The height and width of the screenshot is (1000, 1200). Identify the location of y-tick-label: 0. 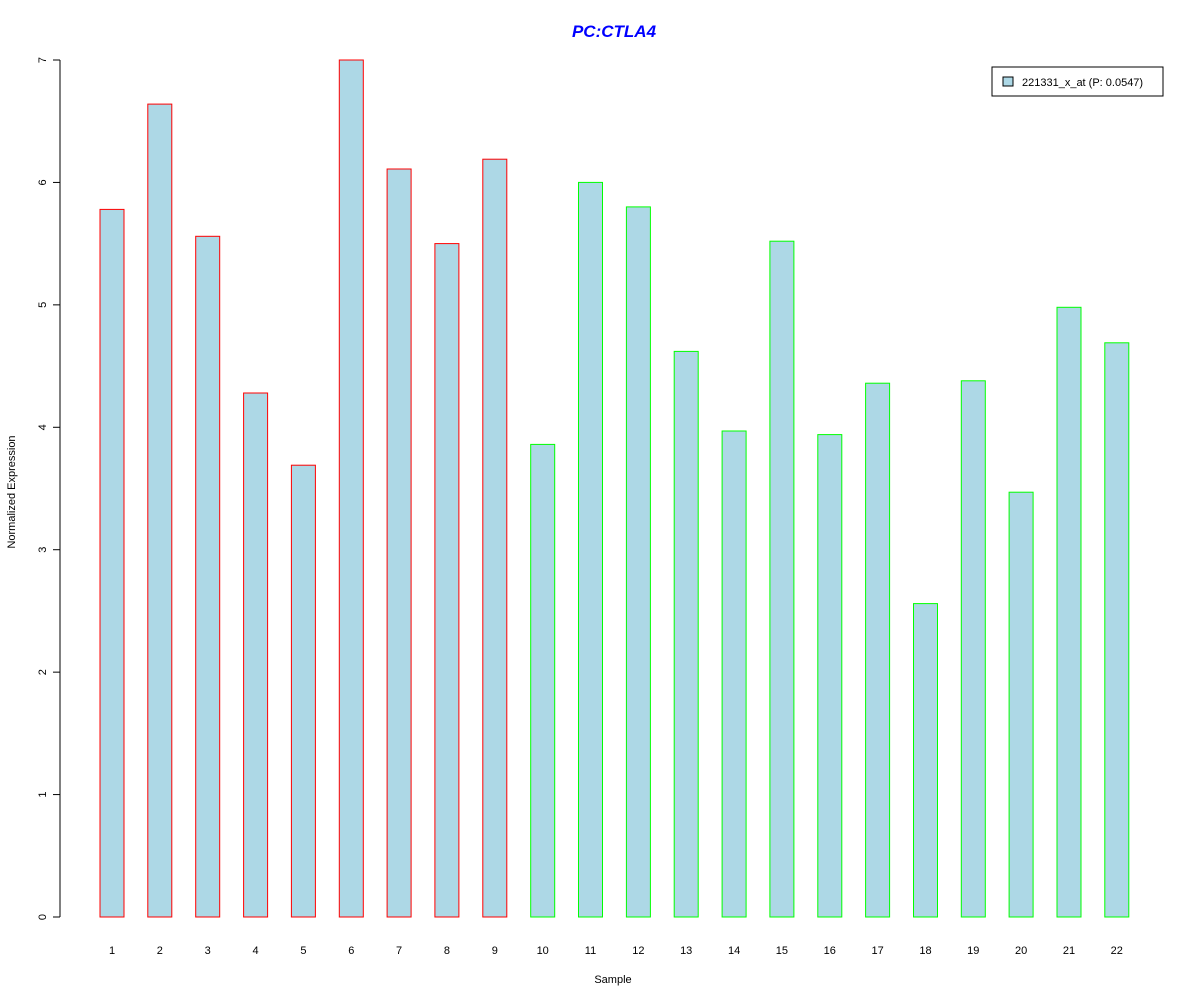
(43, 917).